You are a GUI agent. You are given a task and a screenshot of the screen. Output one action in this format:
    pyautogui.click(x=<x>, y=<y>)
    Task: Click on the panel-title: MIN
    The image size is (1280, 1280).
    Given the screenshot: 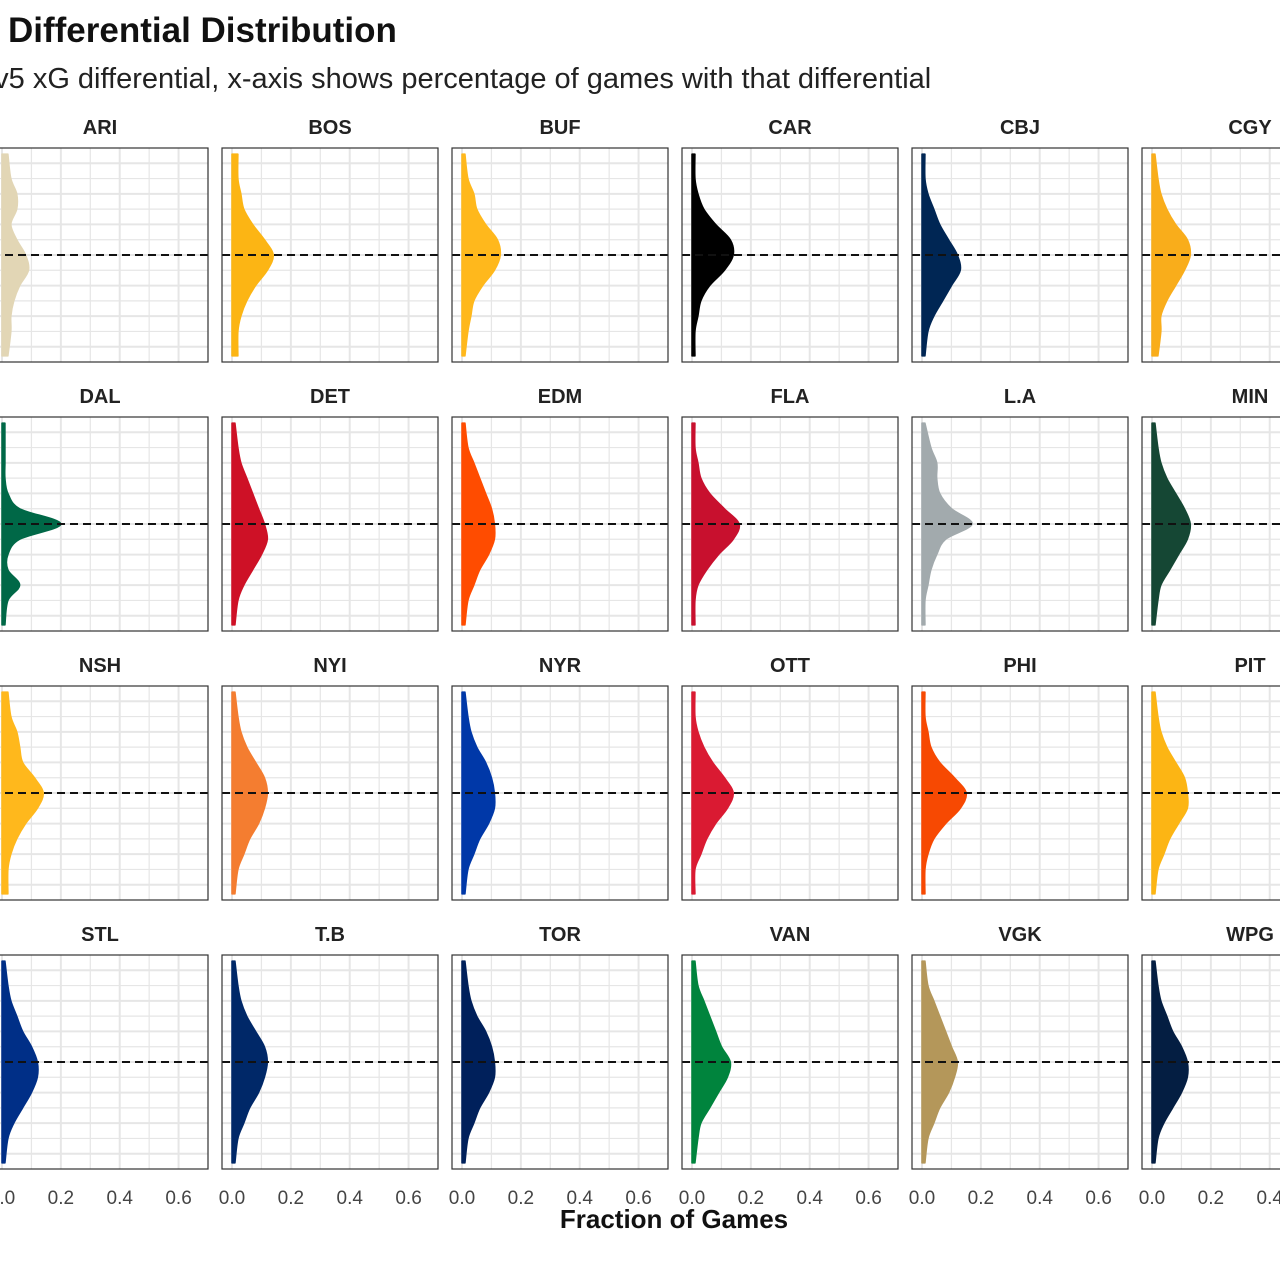 What is the action you would take?
    pyautogui.click(x=1250, y=397)
    